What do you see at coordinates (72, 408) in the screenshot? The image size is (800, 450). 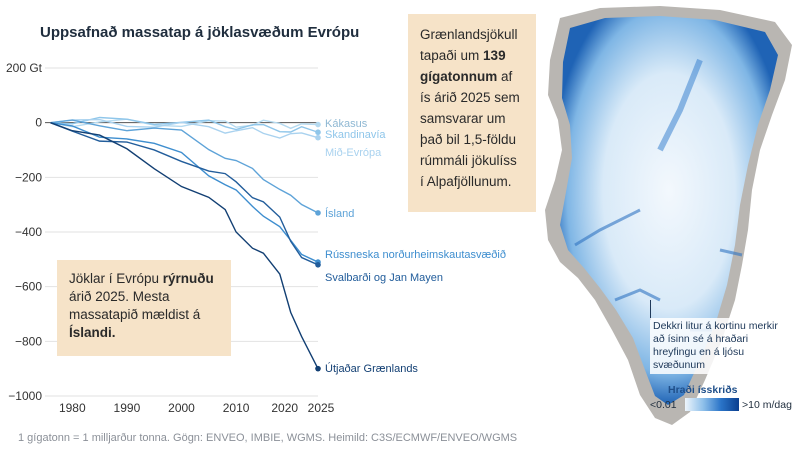 I see `x-tick-label: 1980` at bounding box center [72, 408].